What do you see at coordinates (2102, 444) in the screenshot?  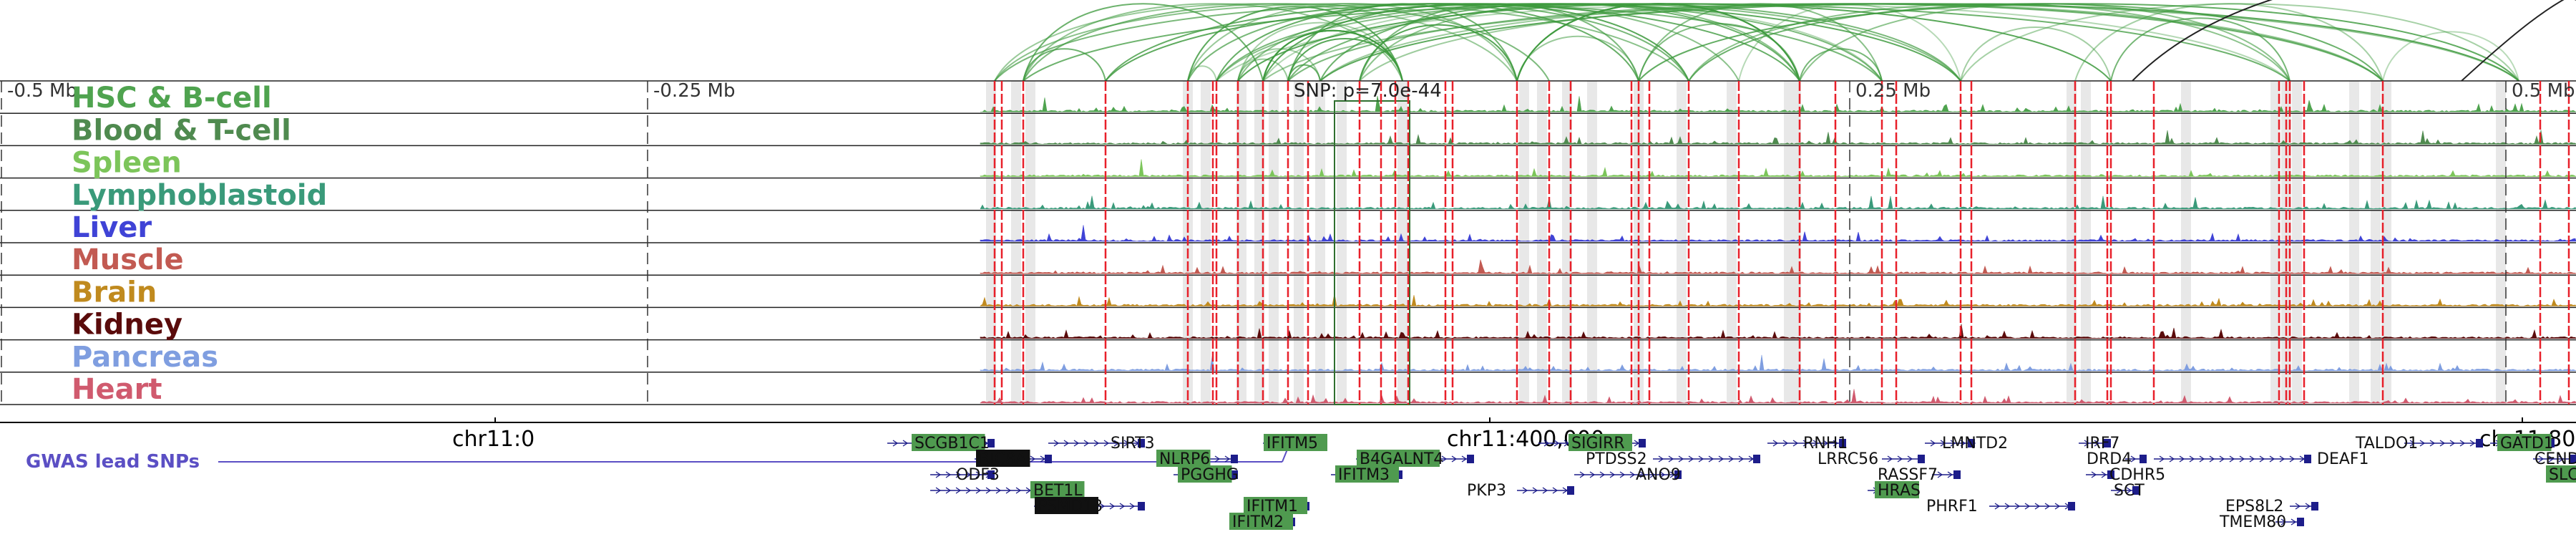 I see `gene-label: IRF7` at bounding box center [2102, 444].